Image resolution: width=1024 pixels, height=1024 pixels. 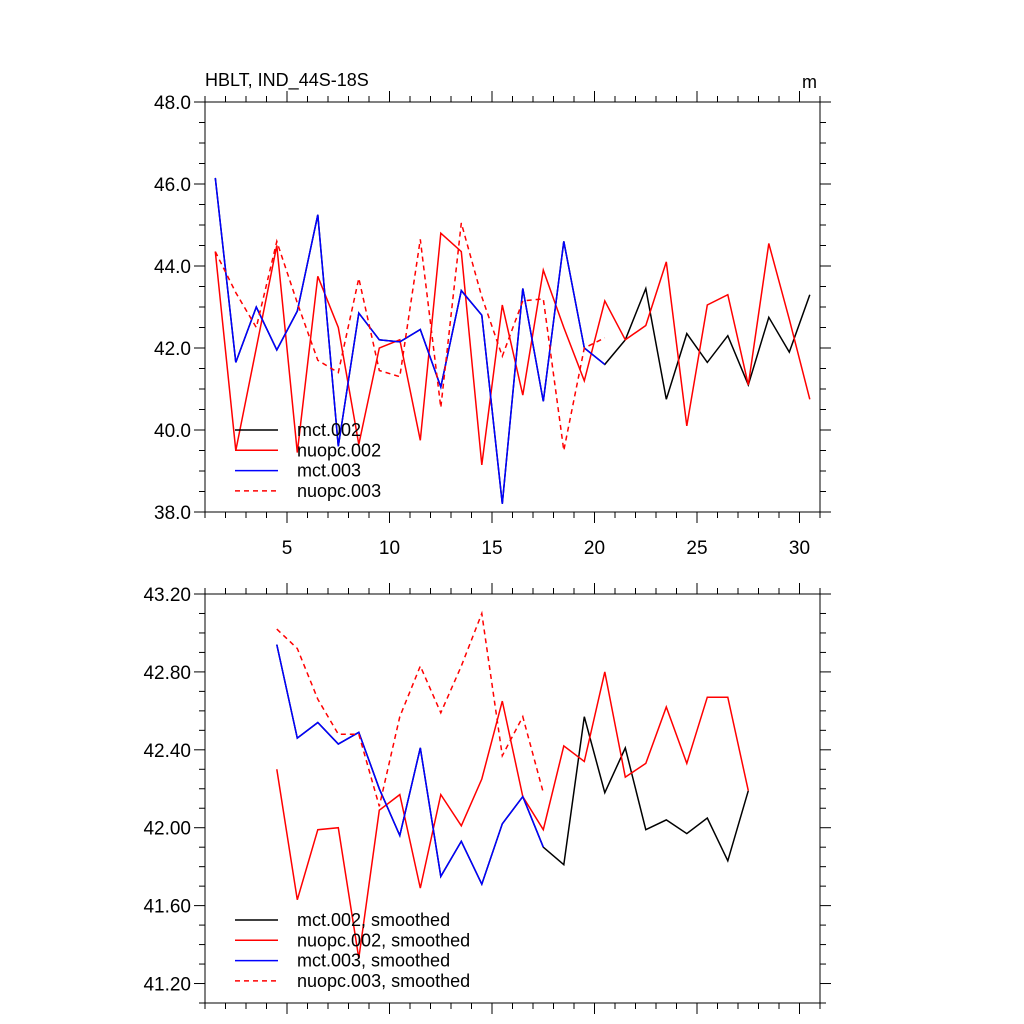 I want to click on y-tick-label: 41.20, so click(x=167, y=985).